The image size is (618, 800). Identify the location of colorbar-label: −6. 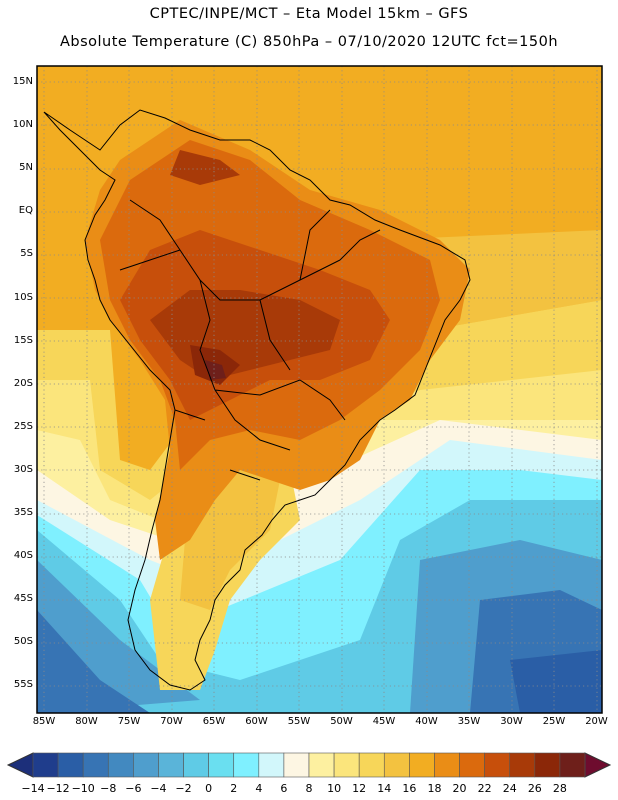
(133, 788).